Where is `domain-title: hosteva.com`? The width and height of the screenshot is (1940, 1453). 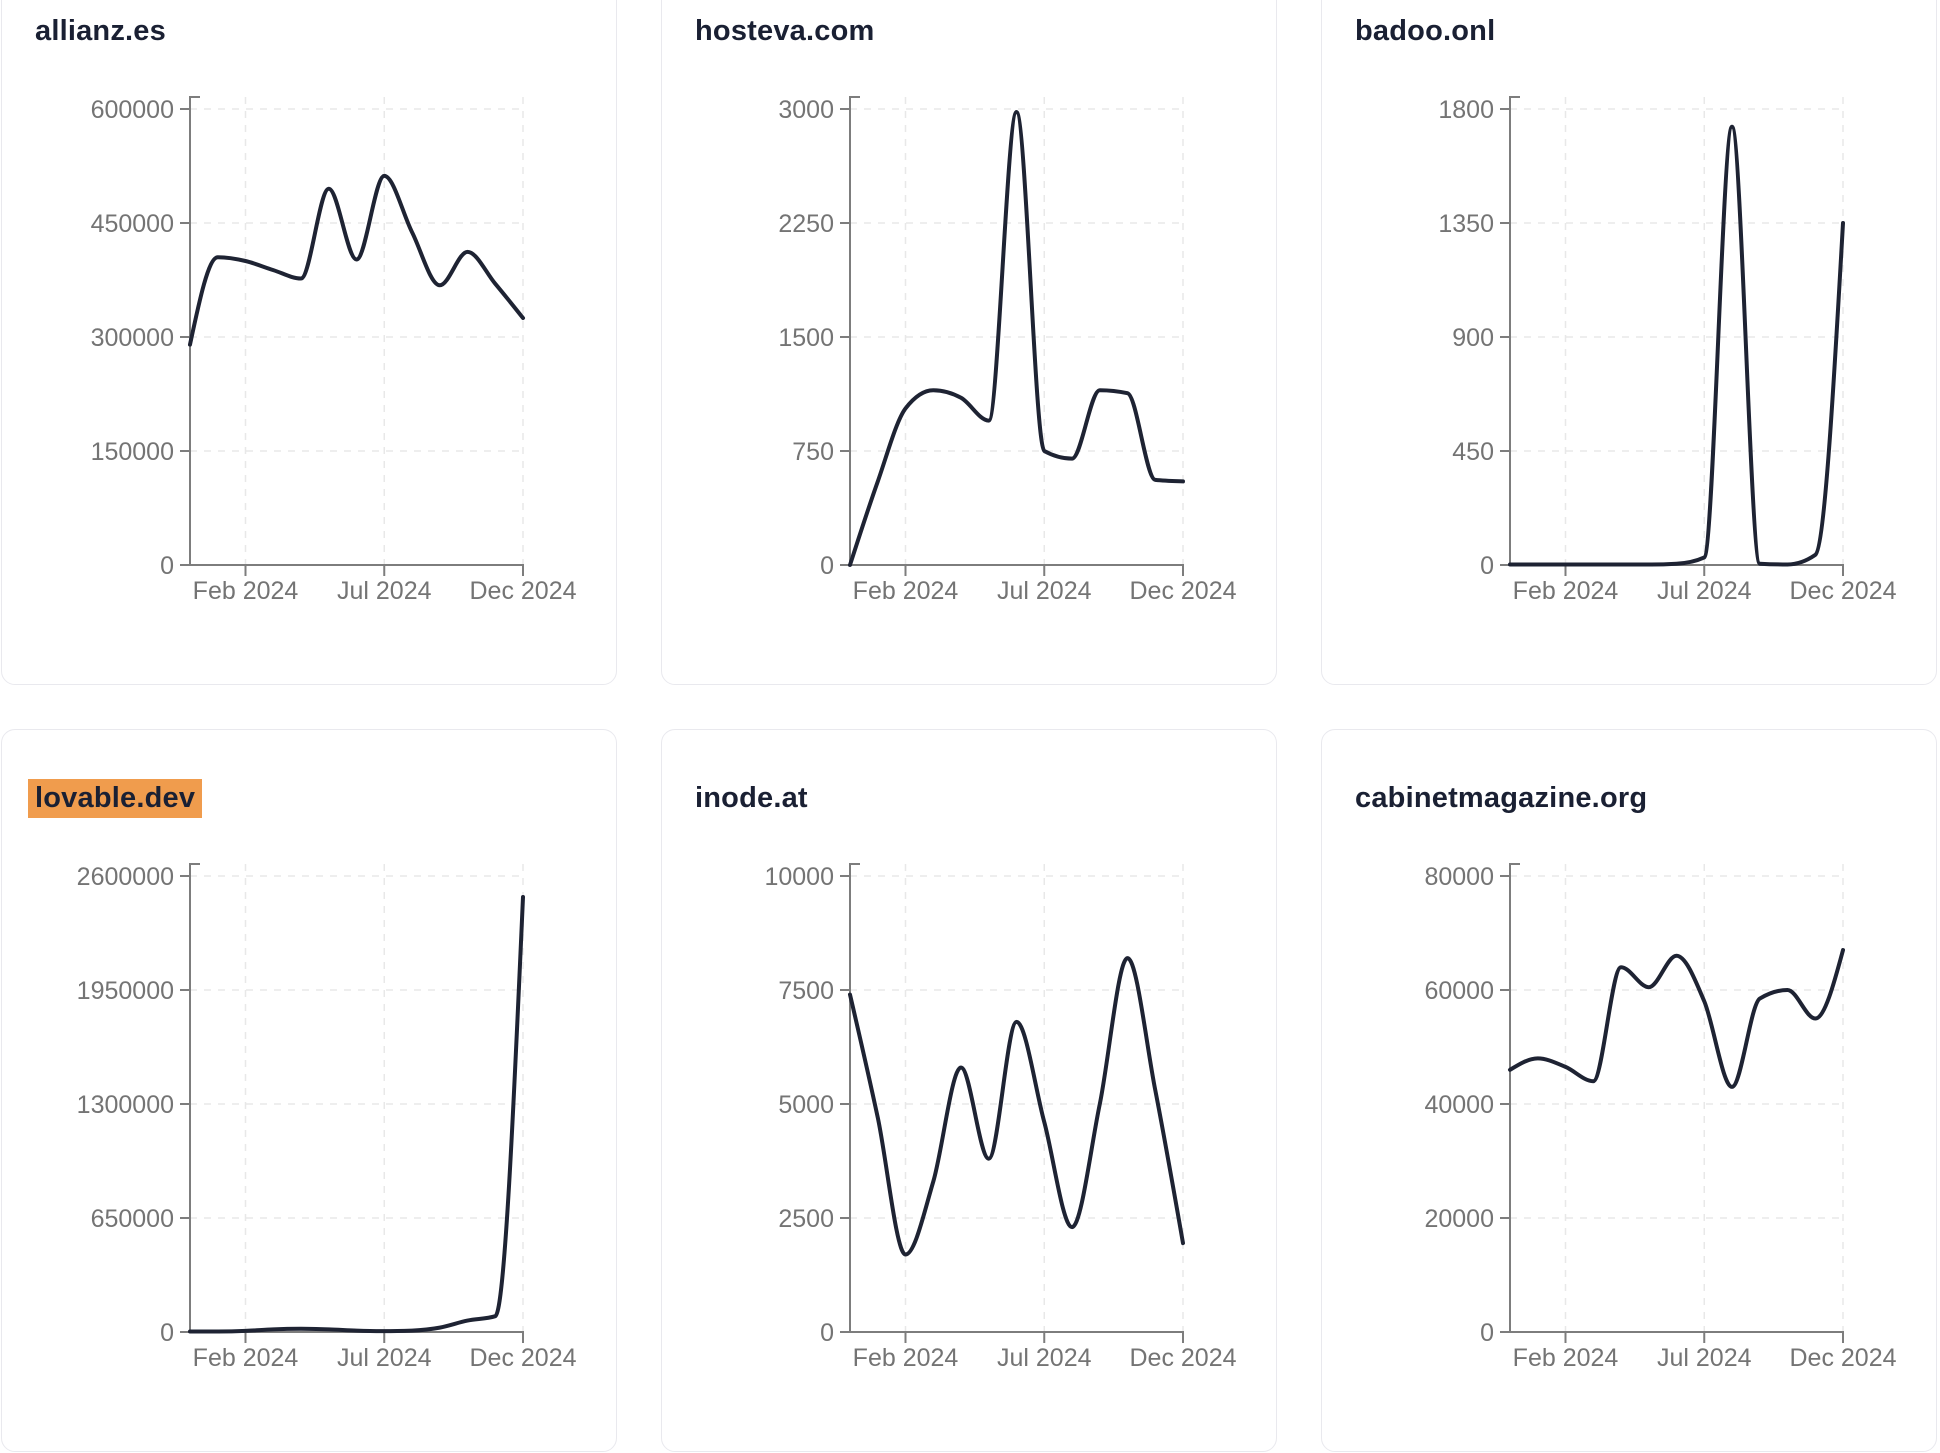 domain-title: hosteva.com is located at coordinates (785, 31).